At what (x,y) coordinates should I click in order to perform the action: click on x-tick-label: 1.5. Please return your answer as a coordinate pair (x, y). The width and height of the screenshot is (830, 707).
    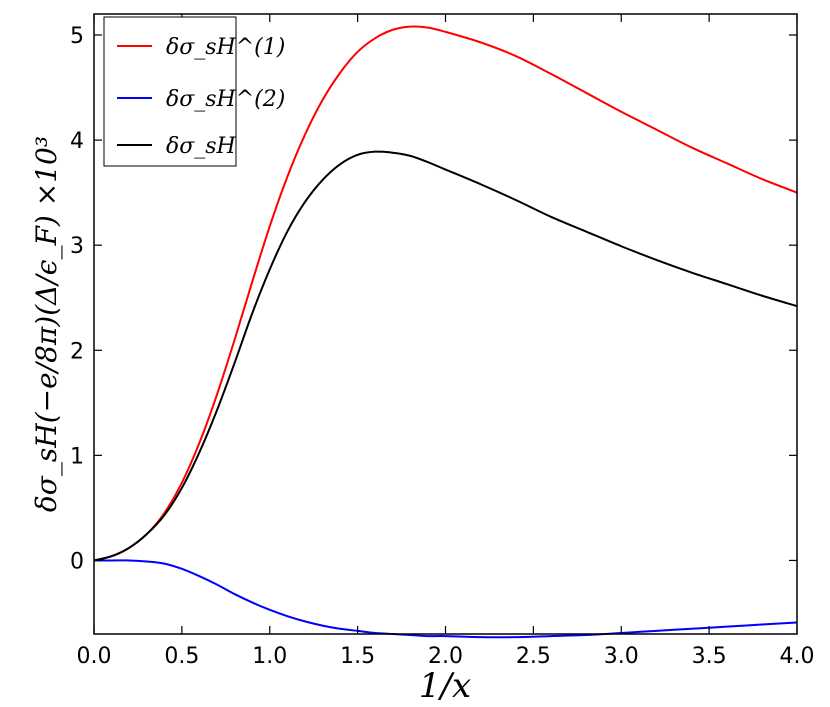
    Looking at the image, I should click on (357, 656).